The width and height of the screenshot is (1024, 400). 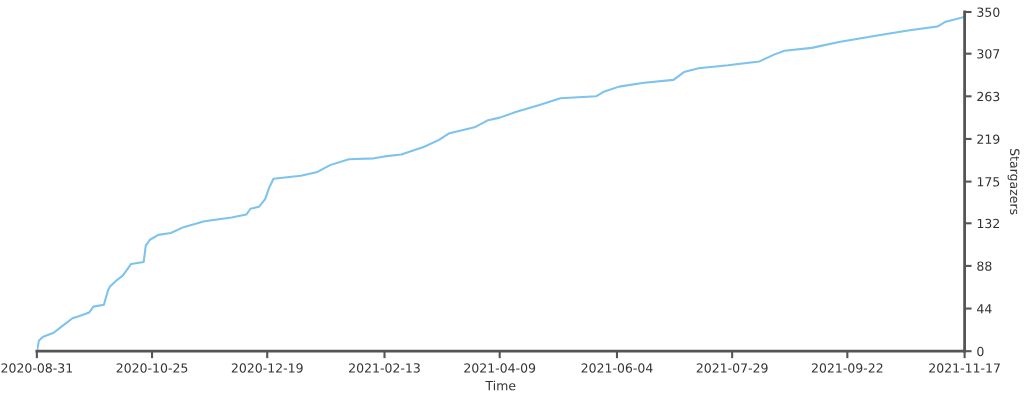 I want to click on y-tick-label: 175, so click(x=988, y=182).